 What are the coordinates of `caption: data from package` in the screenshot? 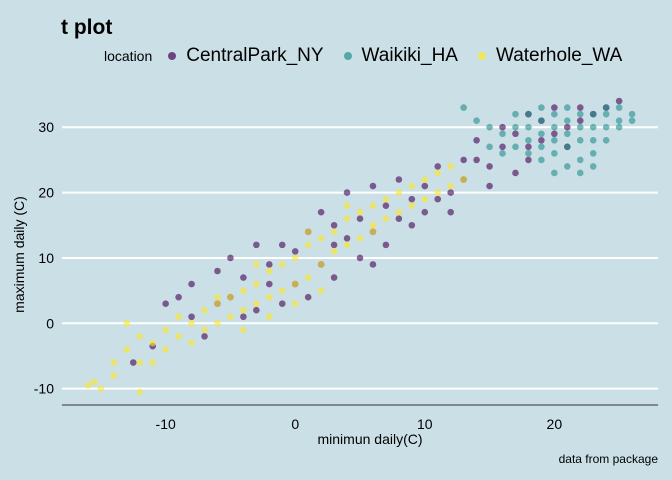 It's located at (608, 459).